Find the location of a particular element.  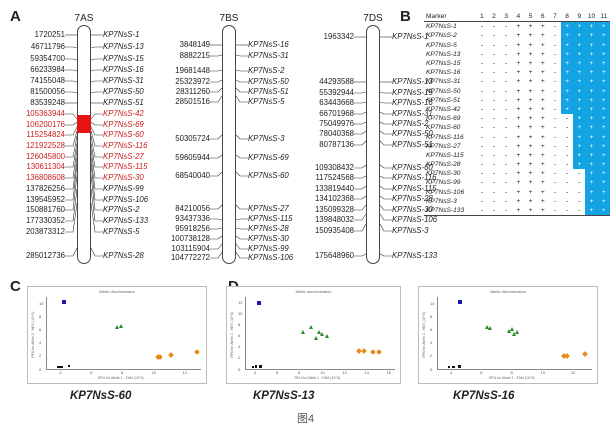

marker-name: KP7NsS-51 is located at coordinates (268, 91).